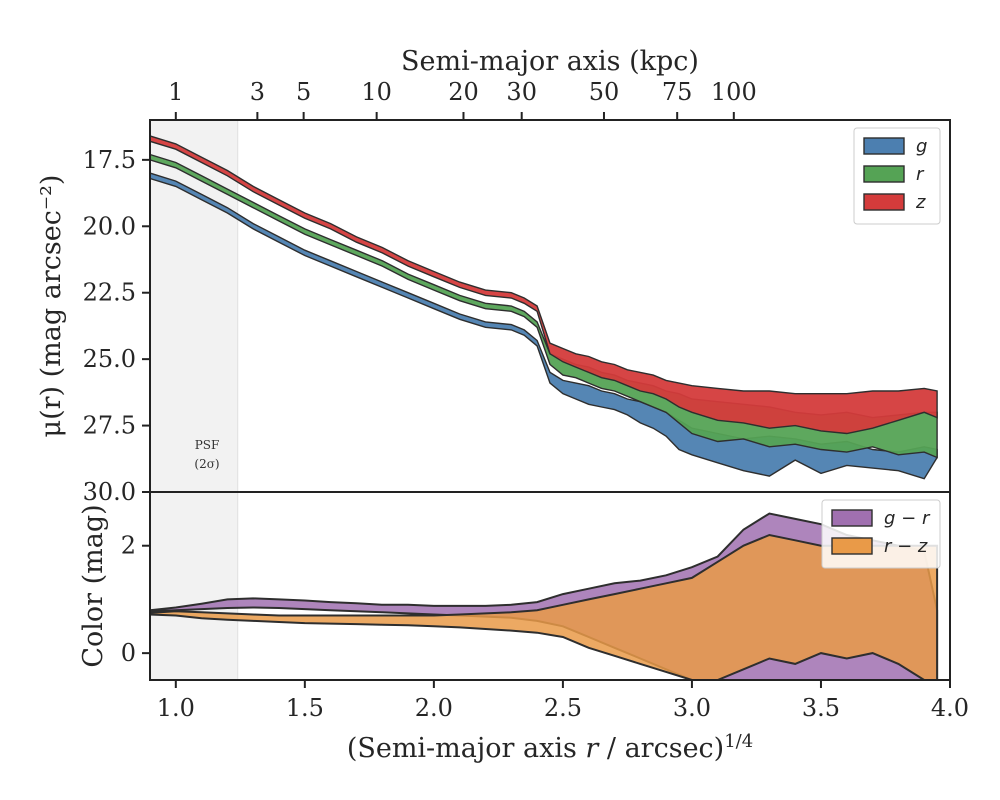 The image size is (1000, 800). What do you see at coordinates (920, 202) in the screenshot?
I see `top-legend-label-2: z` at bounding box center [920, 202].